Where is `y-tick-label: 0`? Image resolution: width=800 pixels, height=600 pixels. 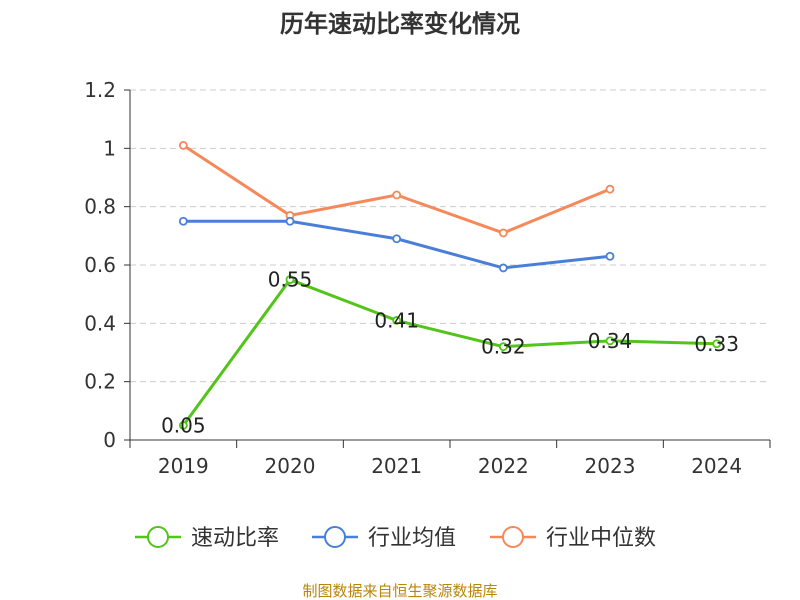 y-tick-label: 0 is located at coordinates (109, 440).